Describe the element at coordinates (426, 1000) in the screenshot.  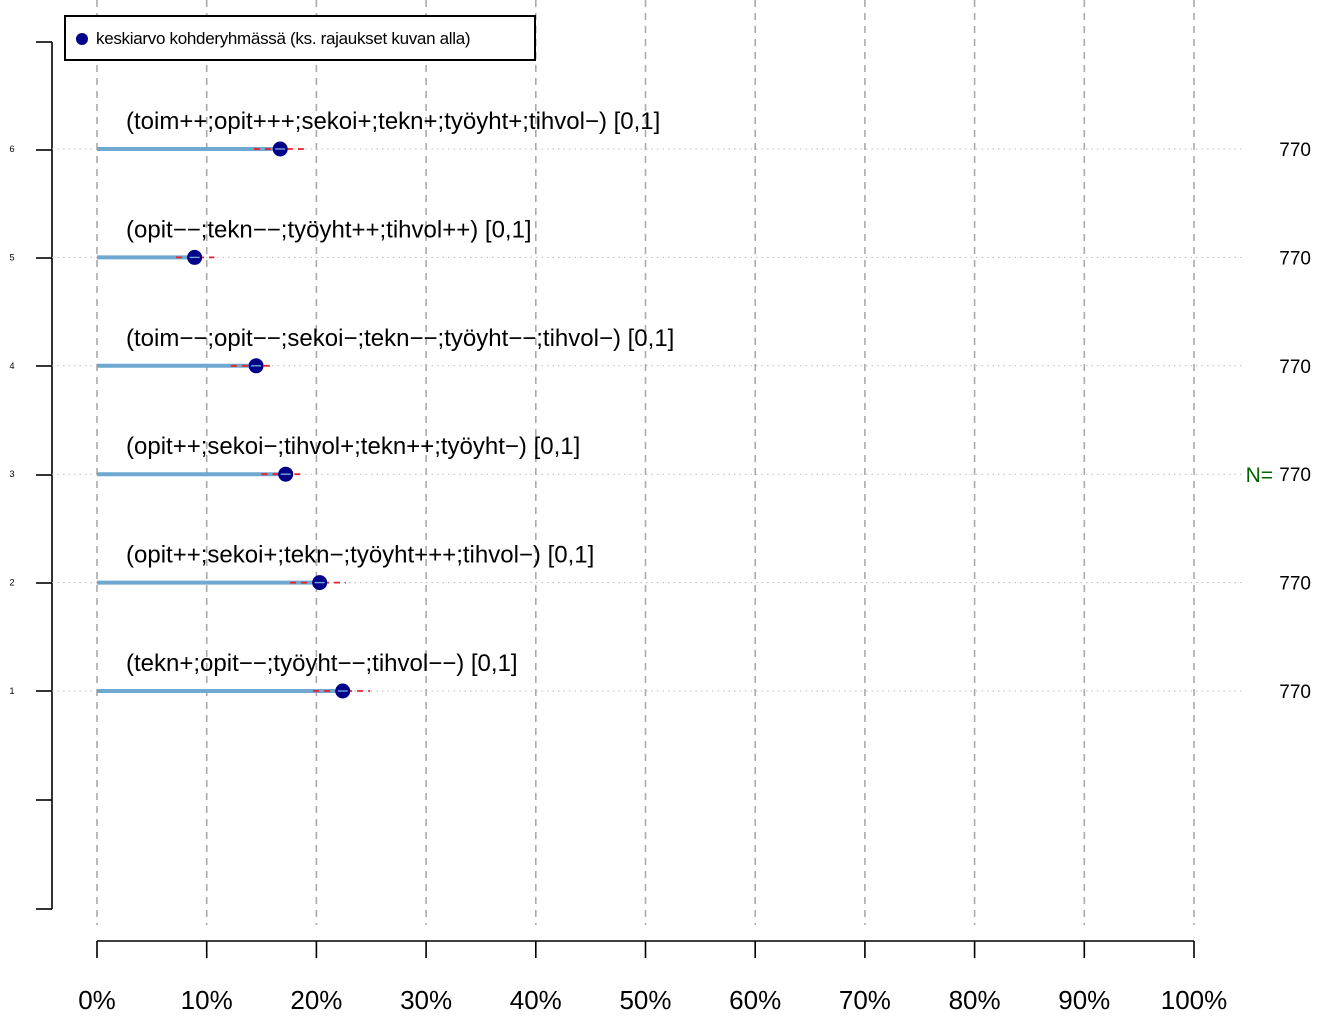
I see `x-tick-label: 30%` at that location.